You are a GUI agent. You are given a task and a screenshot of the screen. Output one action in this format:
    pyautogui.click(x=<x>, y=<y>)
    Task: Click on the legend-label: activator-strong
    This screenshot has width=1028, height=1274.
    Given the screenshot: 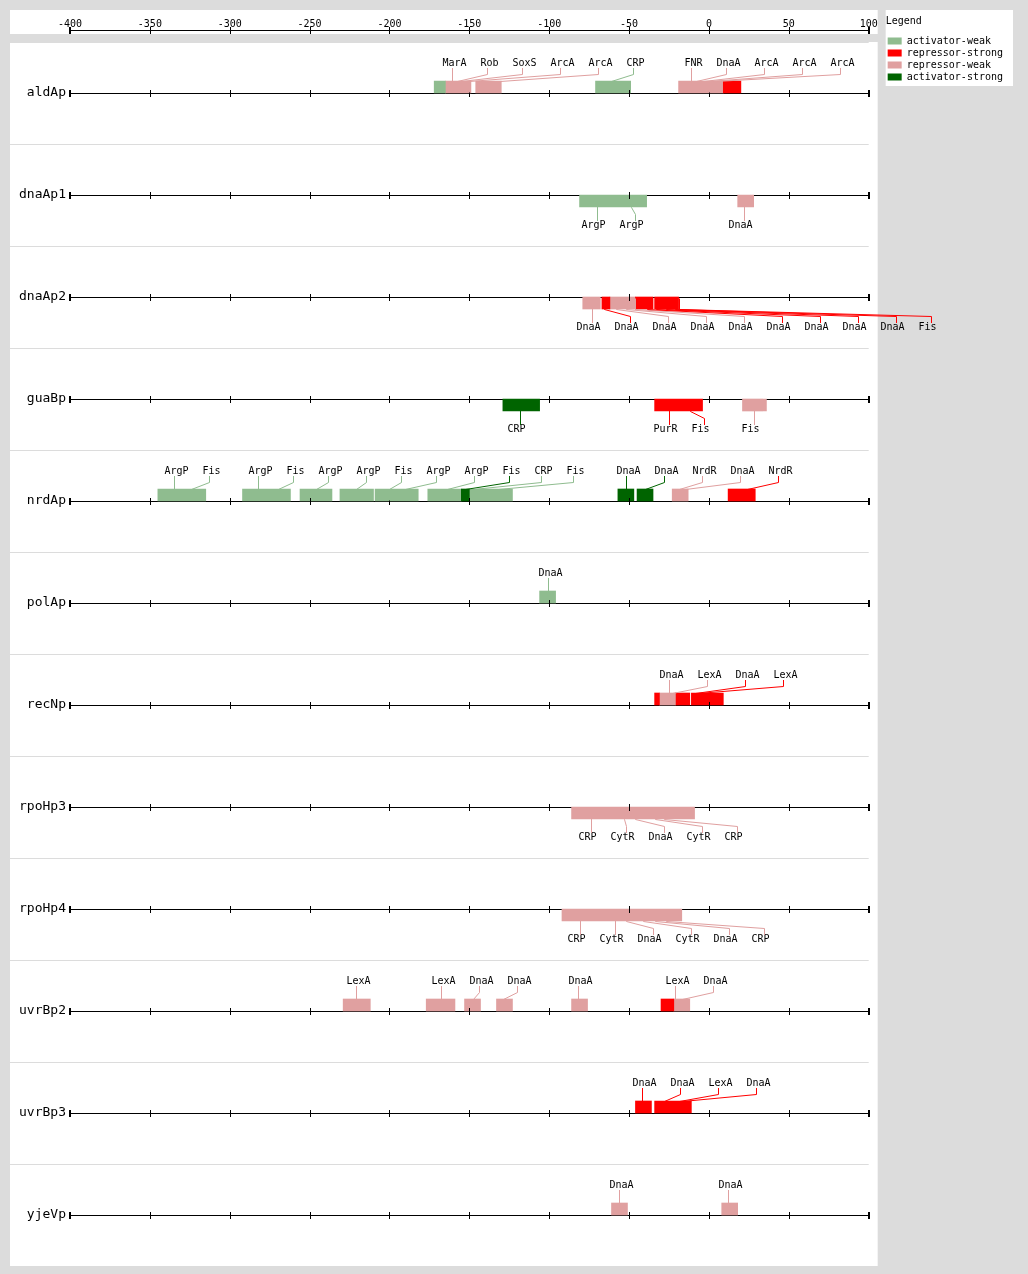 What is the action you would take?
    pyautogui.click(x=954, y=76)
    